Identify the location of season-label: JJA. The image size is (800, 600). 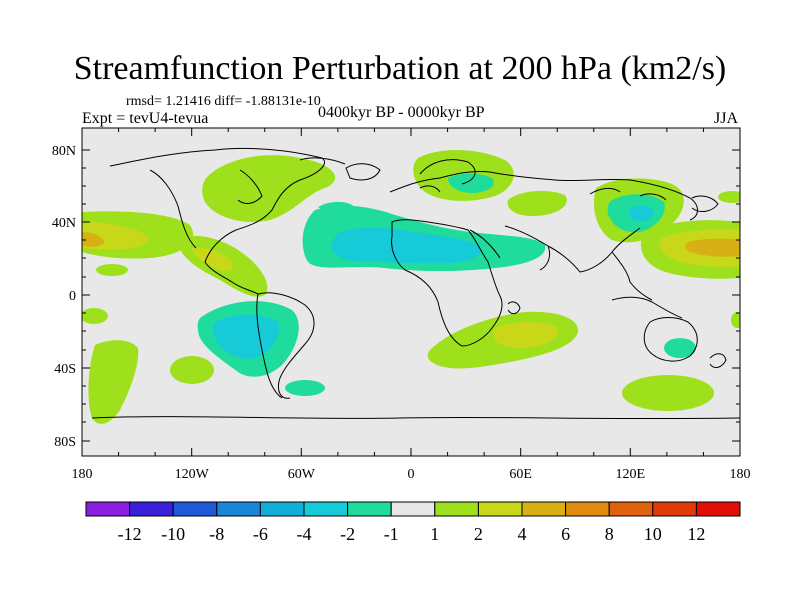
(726, 118).